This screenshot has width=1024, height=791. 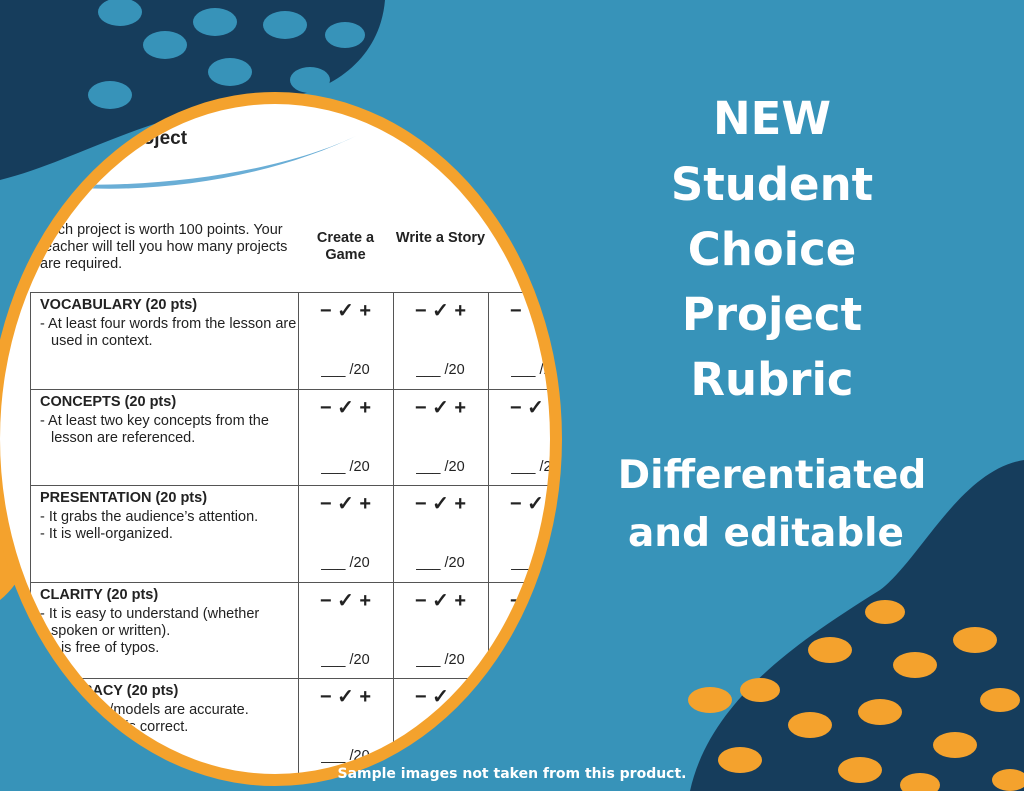 I want to click on table-cell, so click(x=519, y=726).